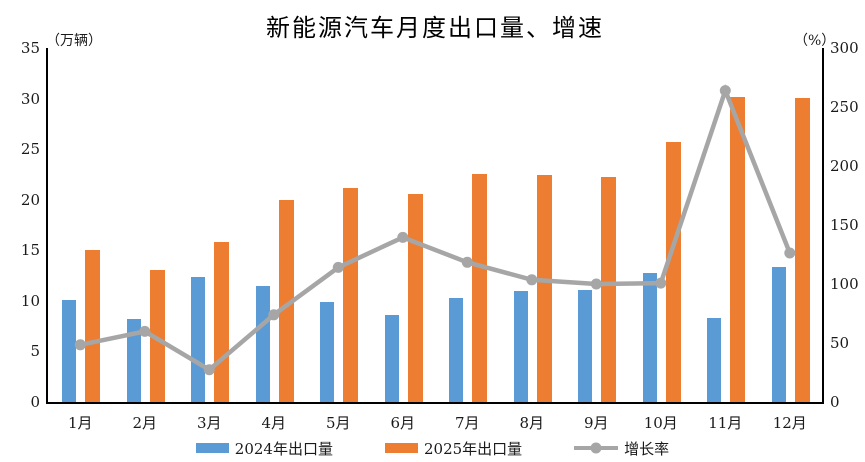 The image size is (865, 462). What do you see at coordinates (157, 335) in the screenshot?
I see `bar-2025-m2` at bounding box center [157, 335].